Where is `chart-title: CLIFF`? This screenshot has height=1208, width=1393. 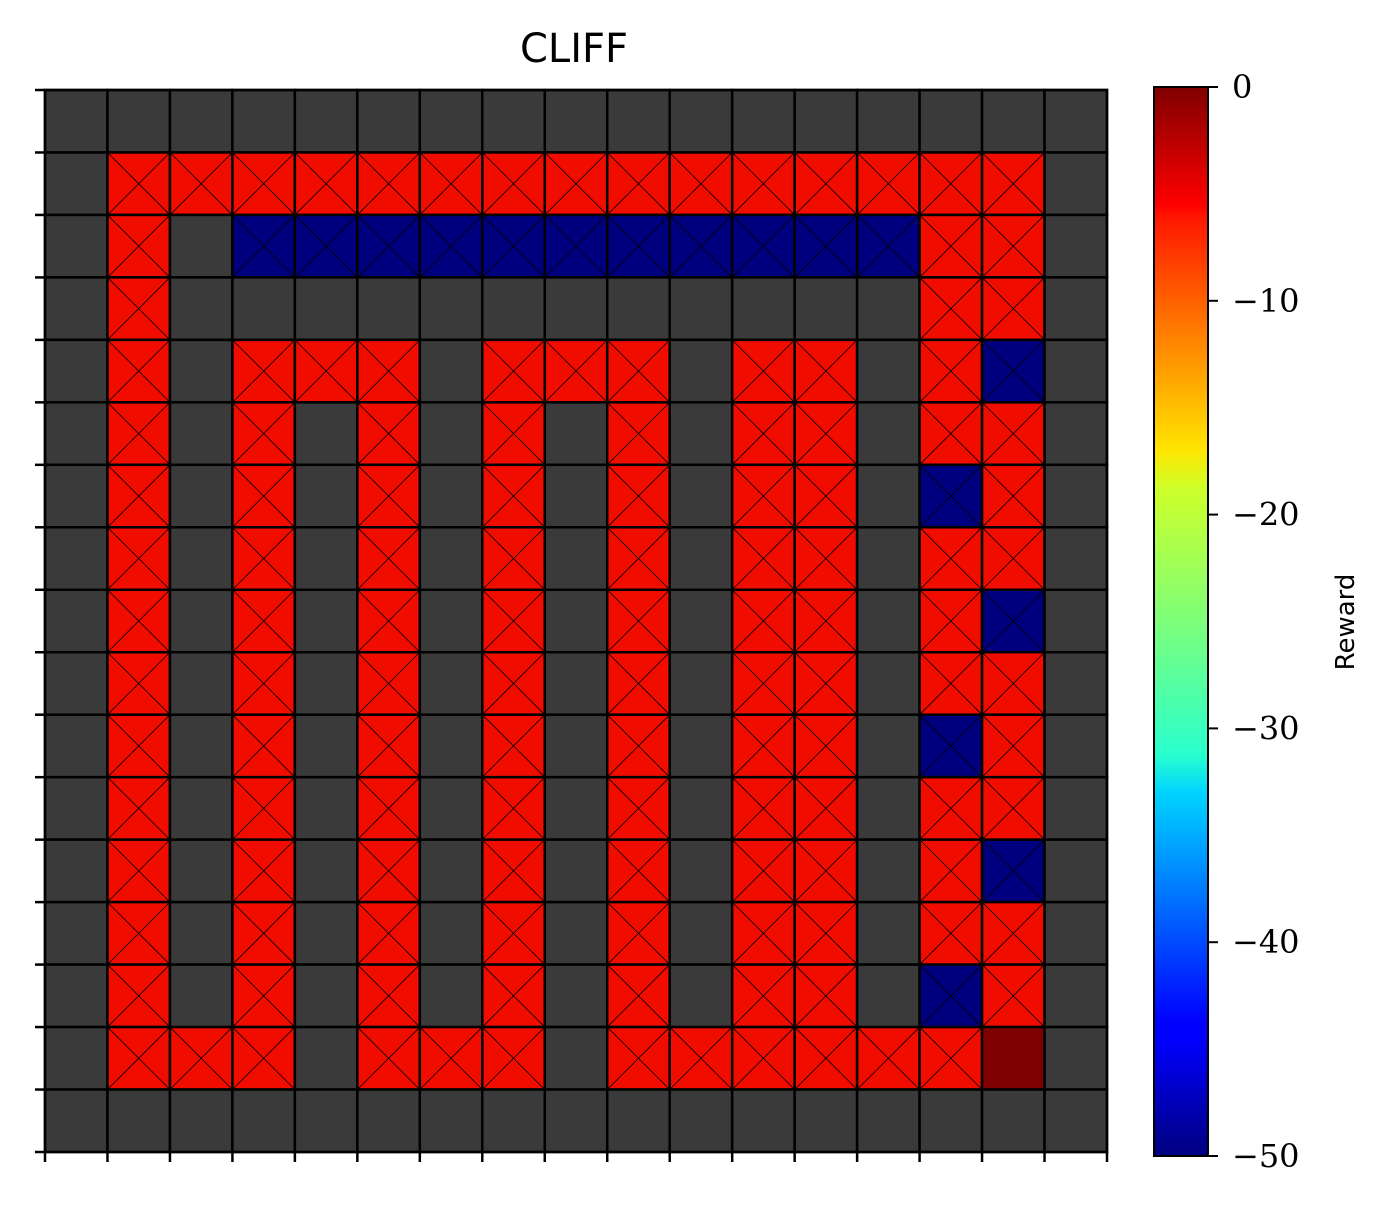
chart-title: CLIFF is located at coordinates (574, 49).